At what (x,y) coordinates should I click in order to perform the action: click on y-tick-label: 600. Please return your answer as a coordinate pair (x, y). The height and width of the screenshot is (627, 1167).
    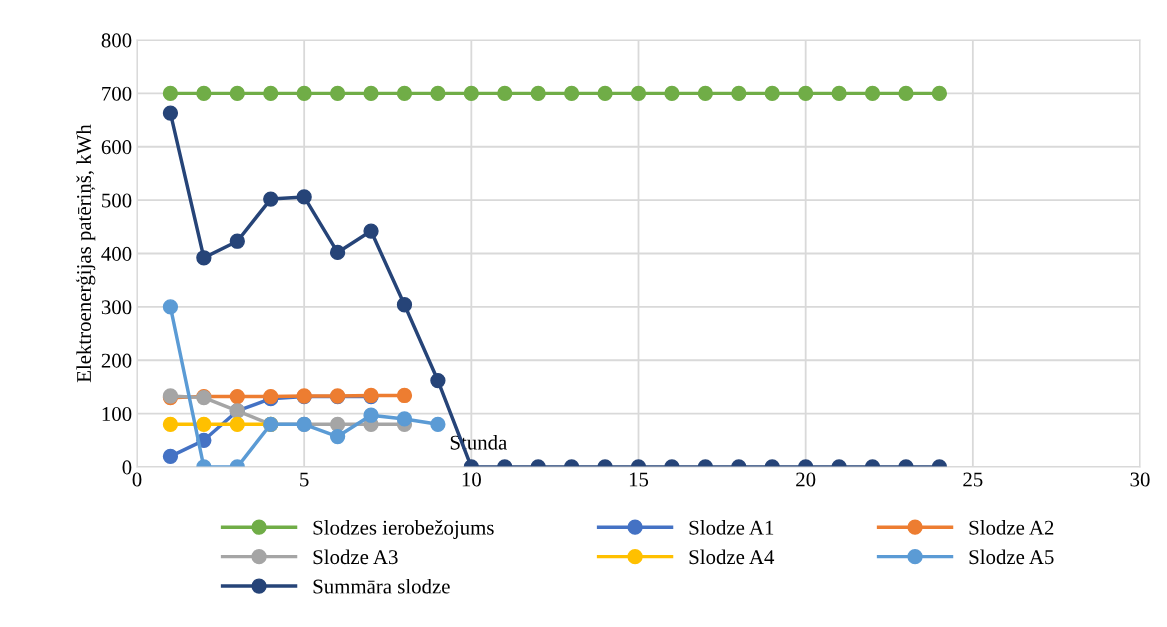
    Looking at the image, I should click on (116, 147).